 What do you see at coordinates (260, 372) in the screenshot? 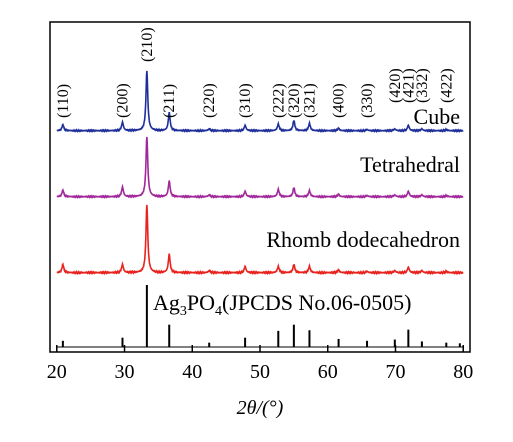
I see `x-tick-label: 50` at bounding box center [260, 372].